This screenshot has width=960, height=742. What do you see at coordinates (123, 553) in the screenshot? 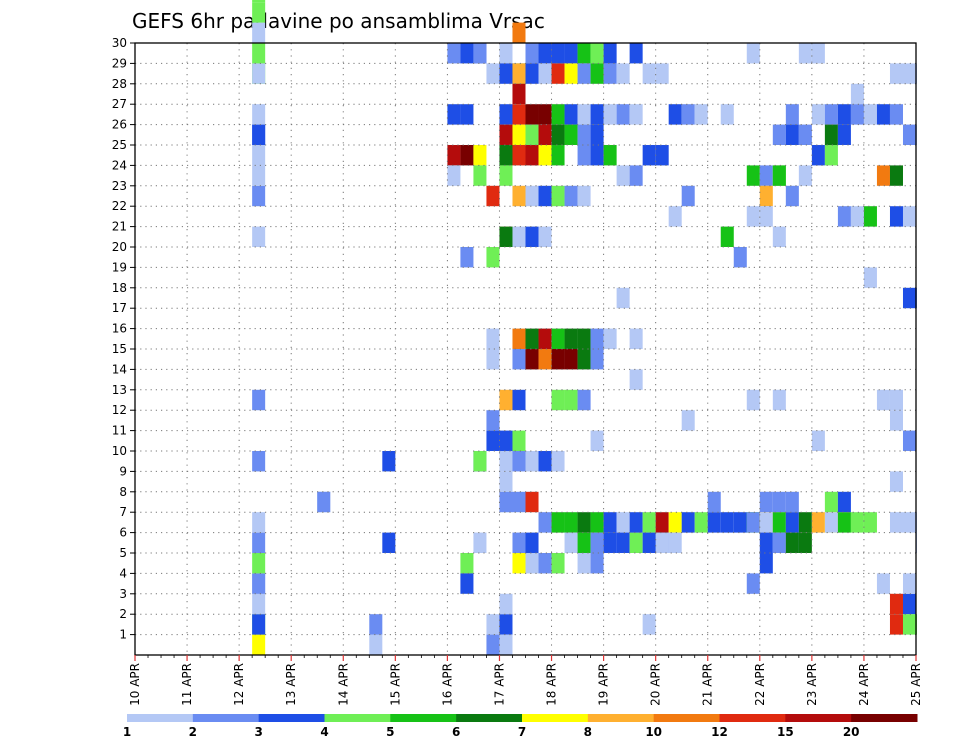
I see `y-tick-label: 5` at bounding box center [123, 553].